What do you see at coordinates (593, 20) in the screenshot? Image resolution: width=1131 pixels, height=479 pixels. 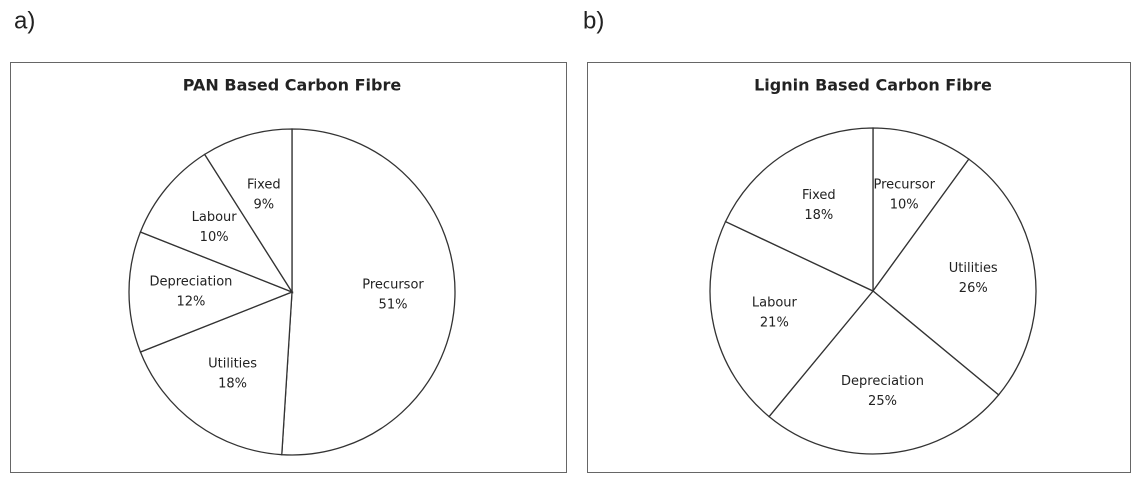 I see `panel-label: b)` at bounding box center [593, 20].